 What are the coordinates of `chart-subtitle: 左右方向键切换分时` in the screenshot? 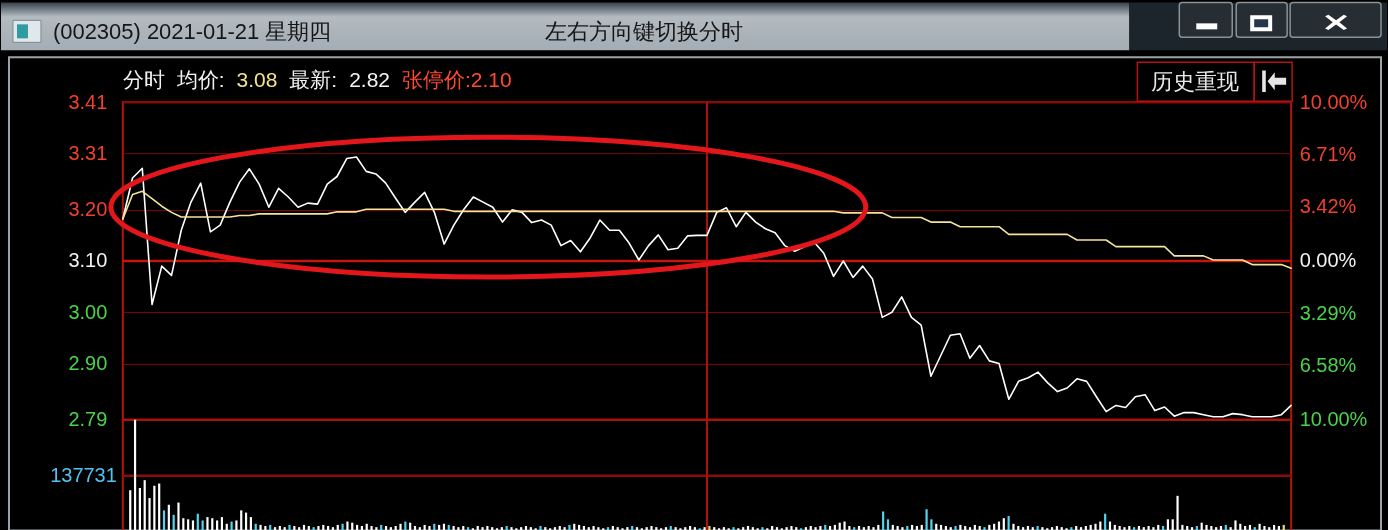 It's located at (644, 32).